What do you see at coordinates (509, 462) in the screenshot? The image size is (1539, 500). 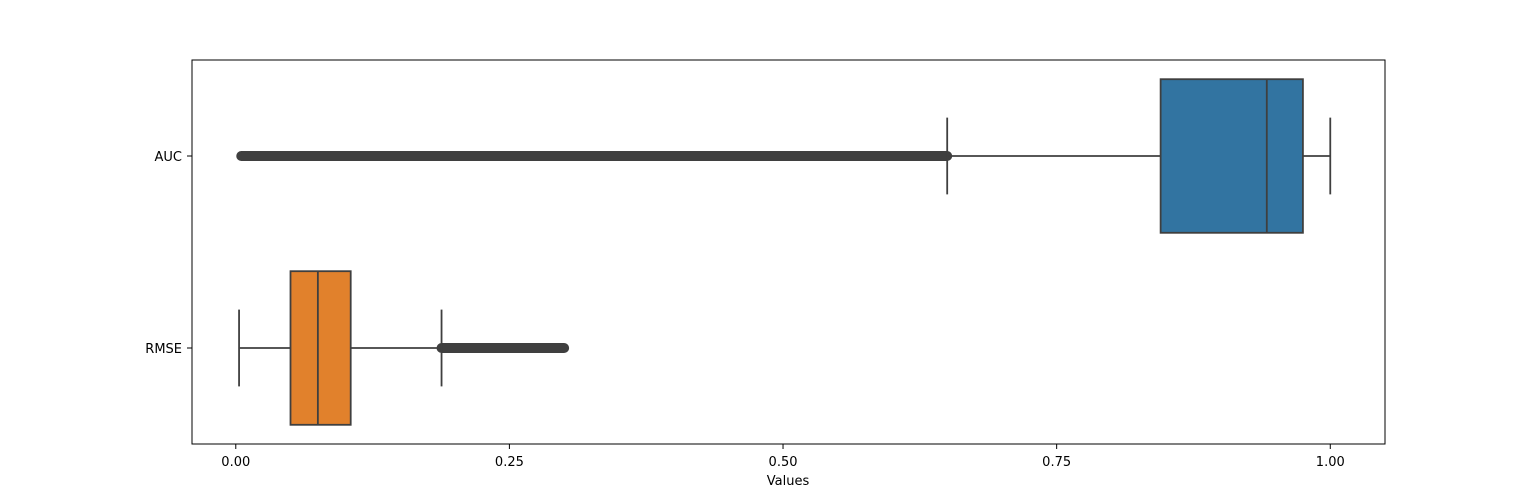 I see `x-tick-label: 0.25` at bounding box center [509, 462].